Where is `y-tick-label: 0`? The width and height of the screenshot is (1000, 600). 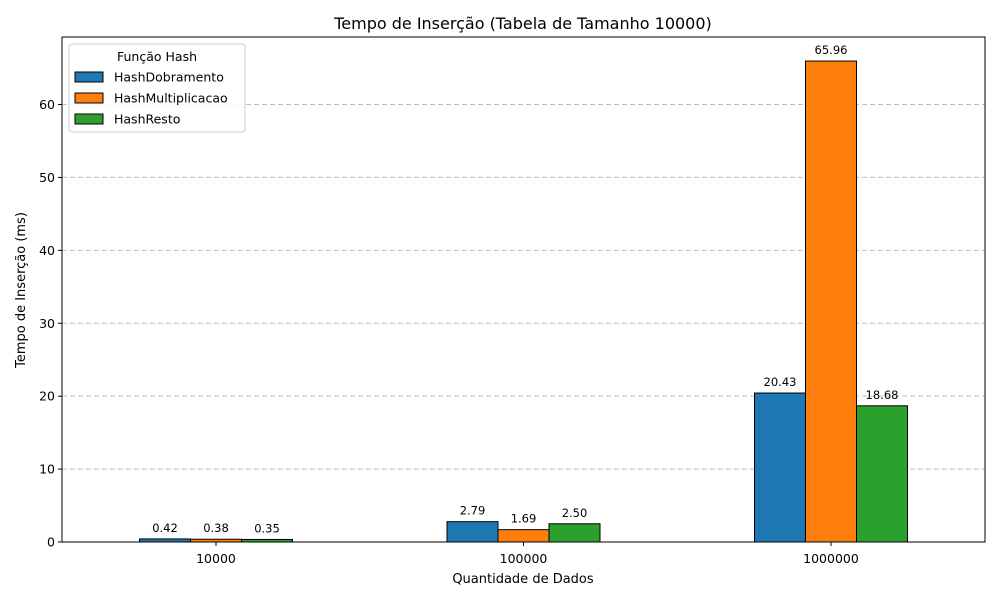
y-tick-label: 0 is located at coordinates (51, 542).